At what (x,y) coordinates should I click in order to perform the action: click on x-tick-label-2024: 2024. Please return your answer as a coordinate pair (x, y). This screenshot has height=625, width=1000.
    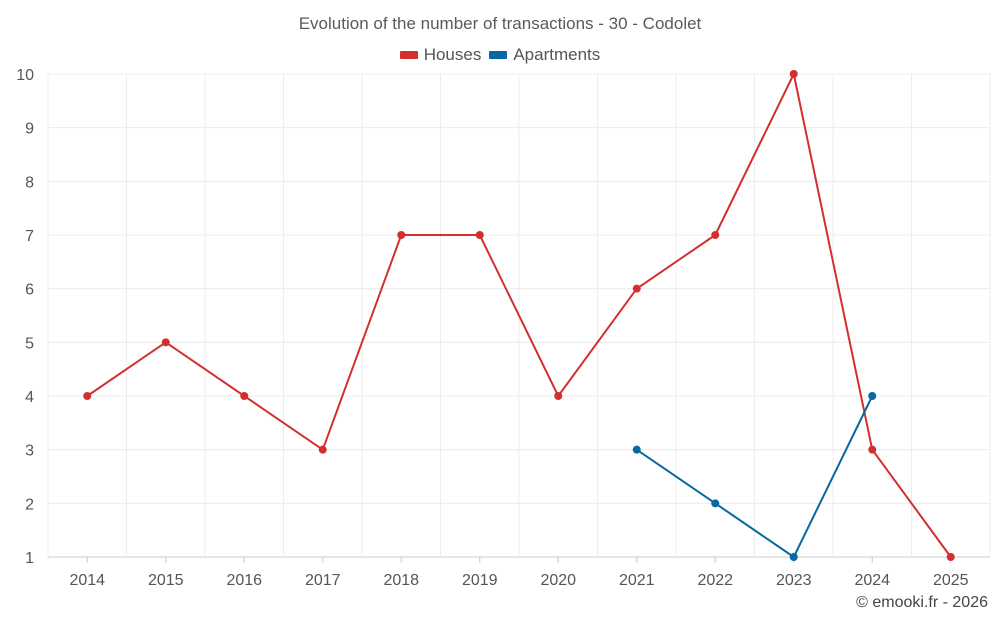
    Looking at the image, I should click on (872, 580).